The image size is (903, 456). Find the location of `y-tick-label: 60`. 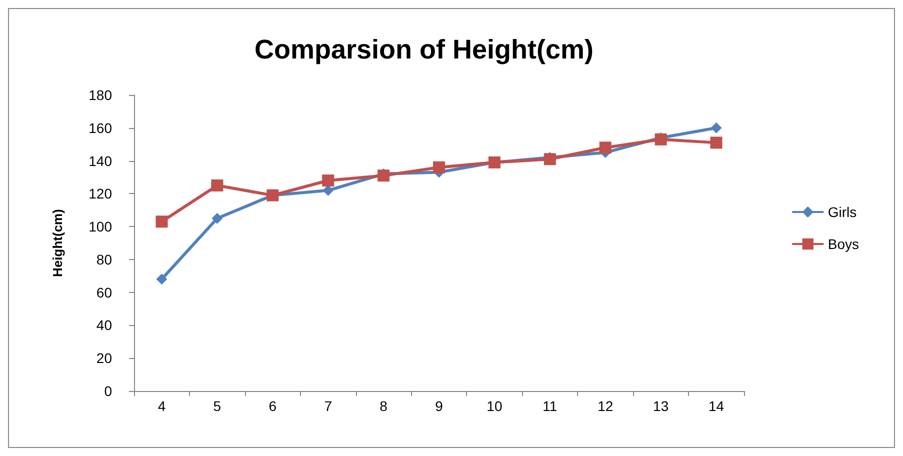

y-tick-label: 60 is located at coordinates (104, 292).